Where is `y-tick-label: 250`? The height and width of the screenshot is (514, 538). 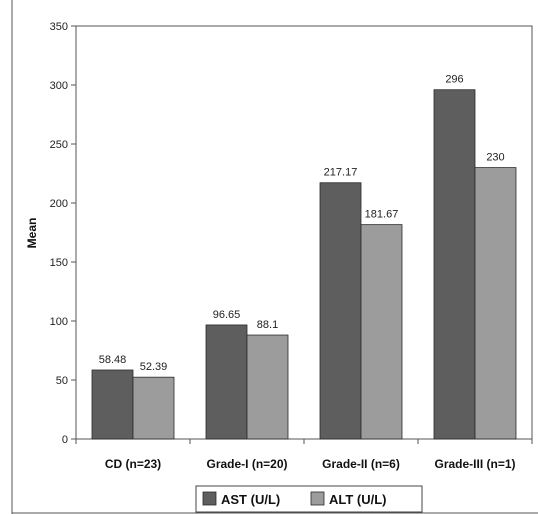 y-tick-label: 250 is located at coordinates (59, 145).